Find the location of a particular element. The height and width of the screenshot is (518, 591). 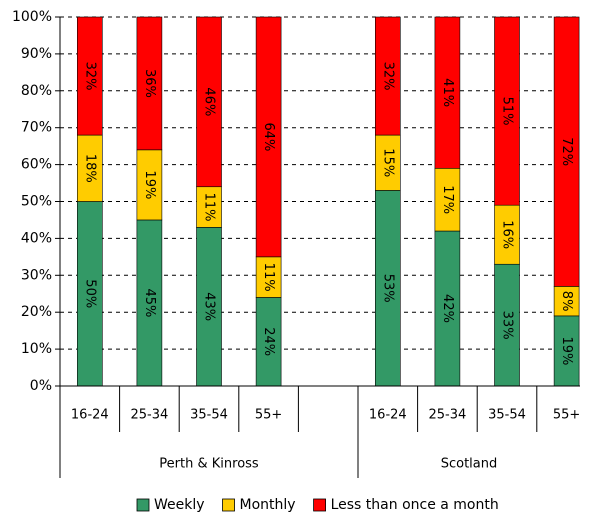

data-label: 51% is located at coordinates (507, 111).